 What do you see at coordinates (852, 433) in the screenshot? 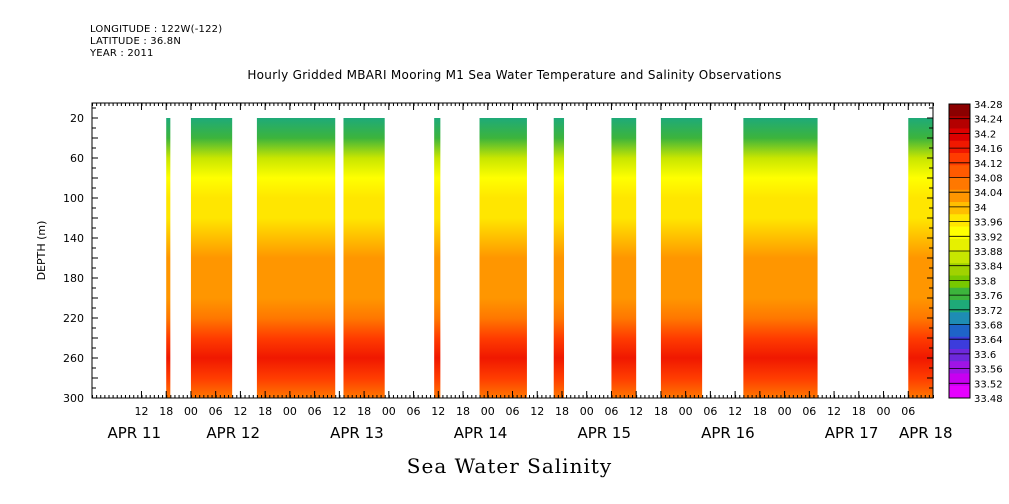
I see `date-label: APR 17` at bounding box center [852, 433].